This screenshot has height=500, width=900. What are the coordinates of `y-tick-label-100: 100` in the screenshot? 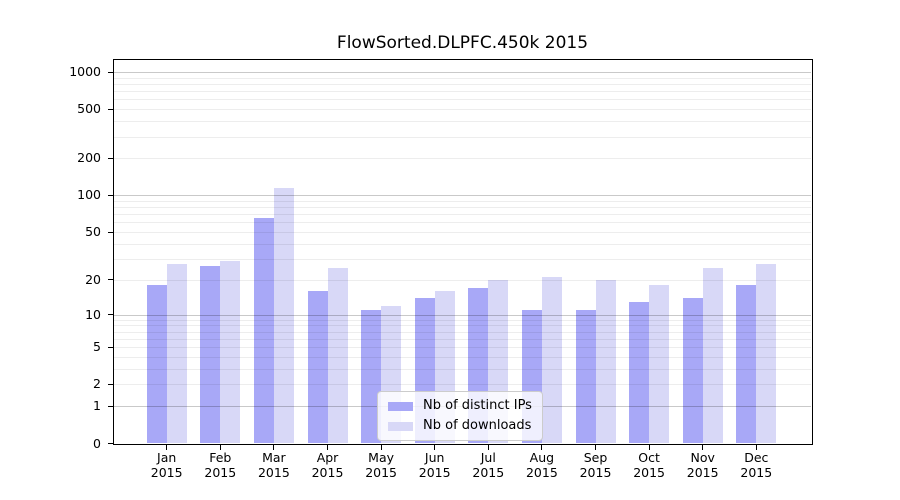 It's located at (89, 195).